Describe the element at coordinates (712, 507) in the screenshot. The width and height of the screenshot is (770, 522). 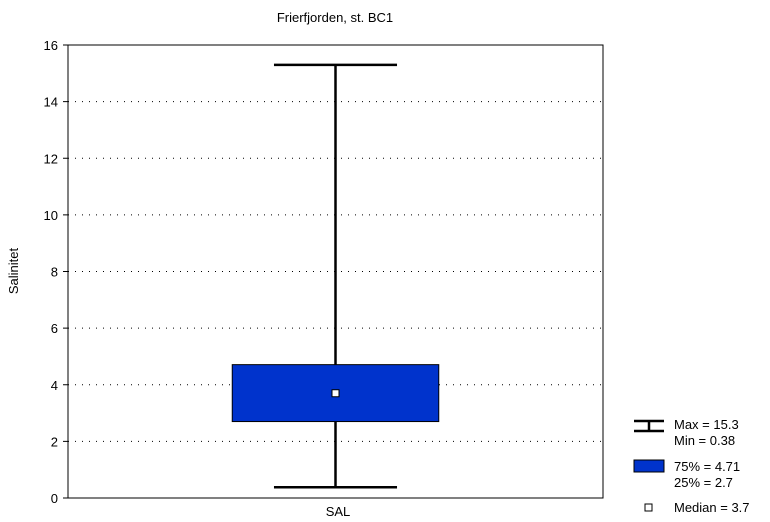
I see `legend-median-label: Median = 3.7` at that location.